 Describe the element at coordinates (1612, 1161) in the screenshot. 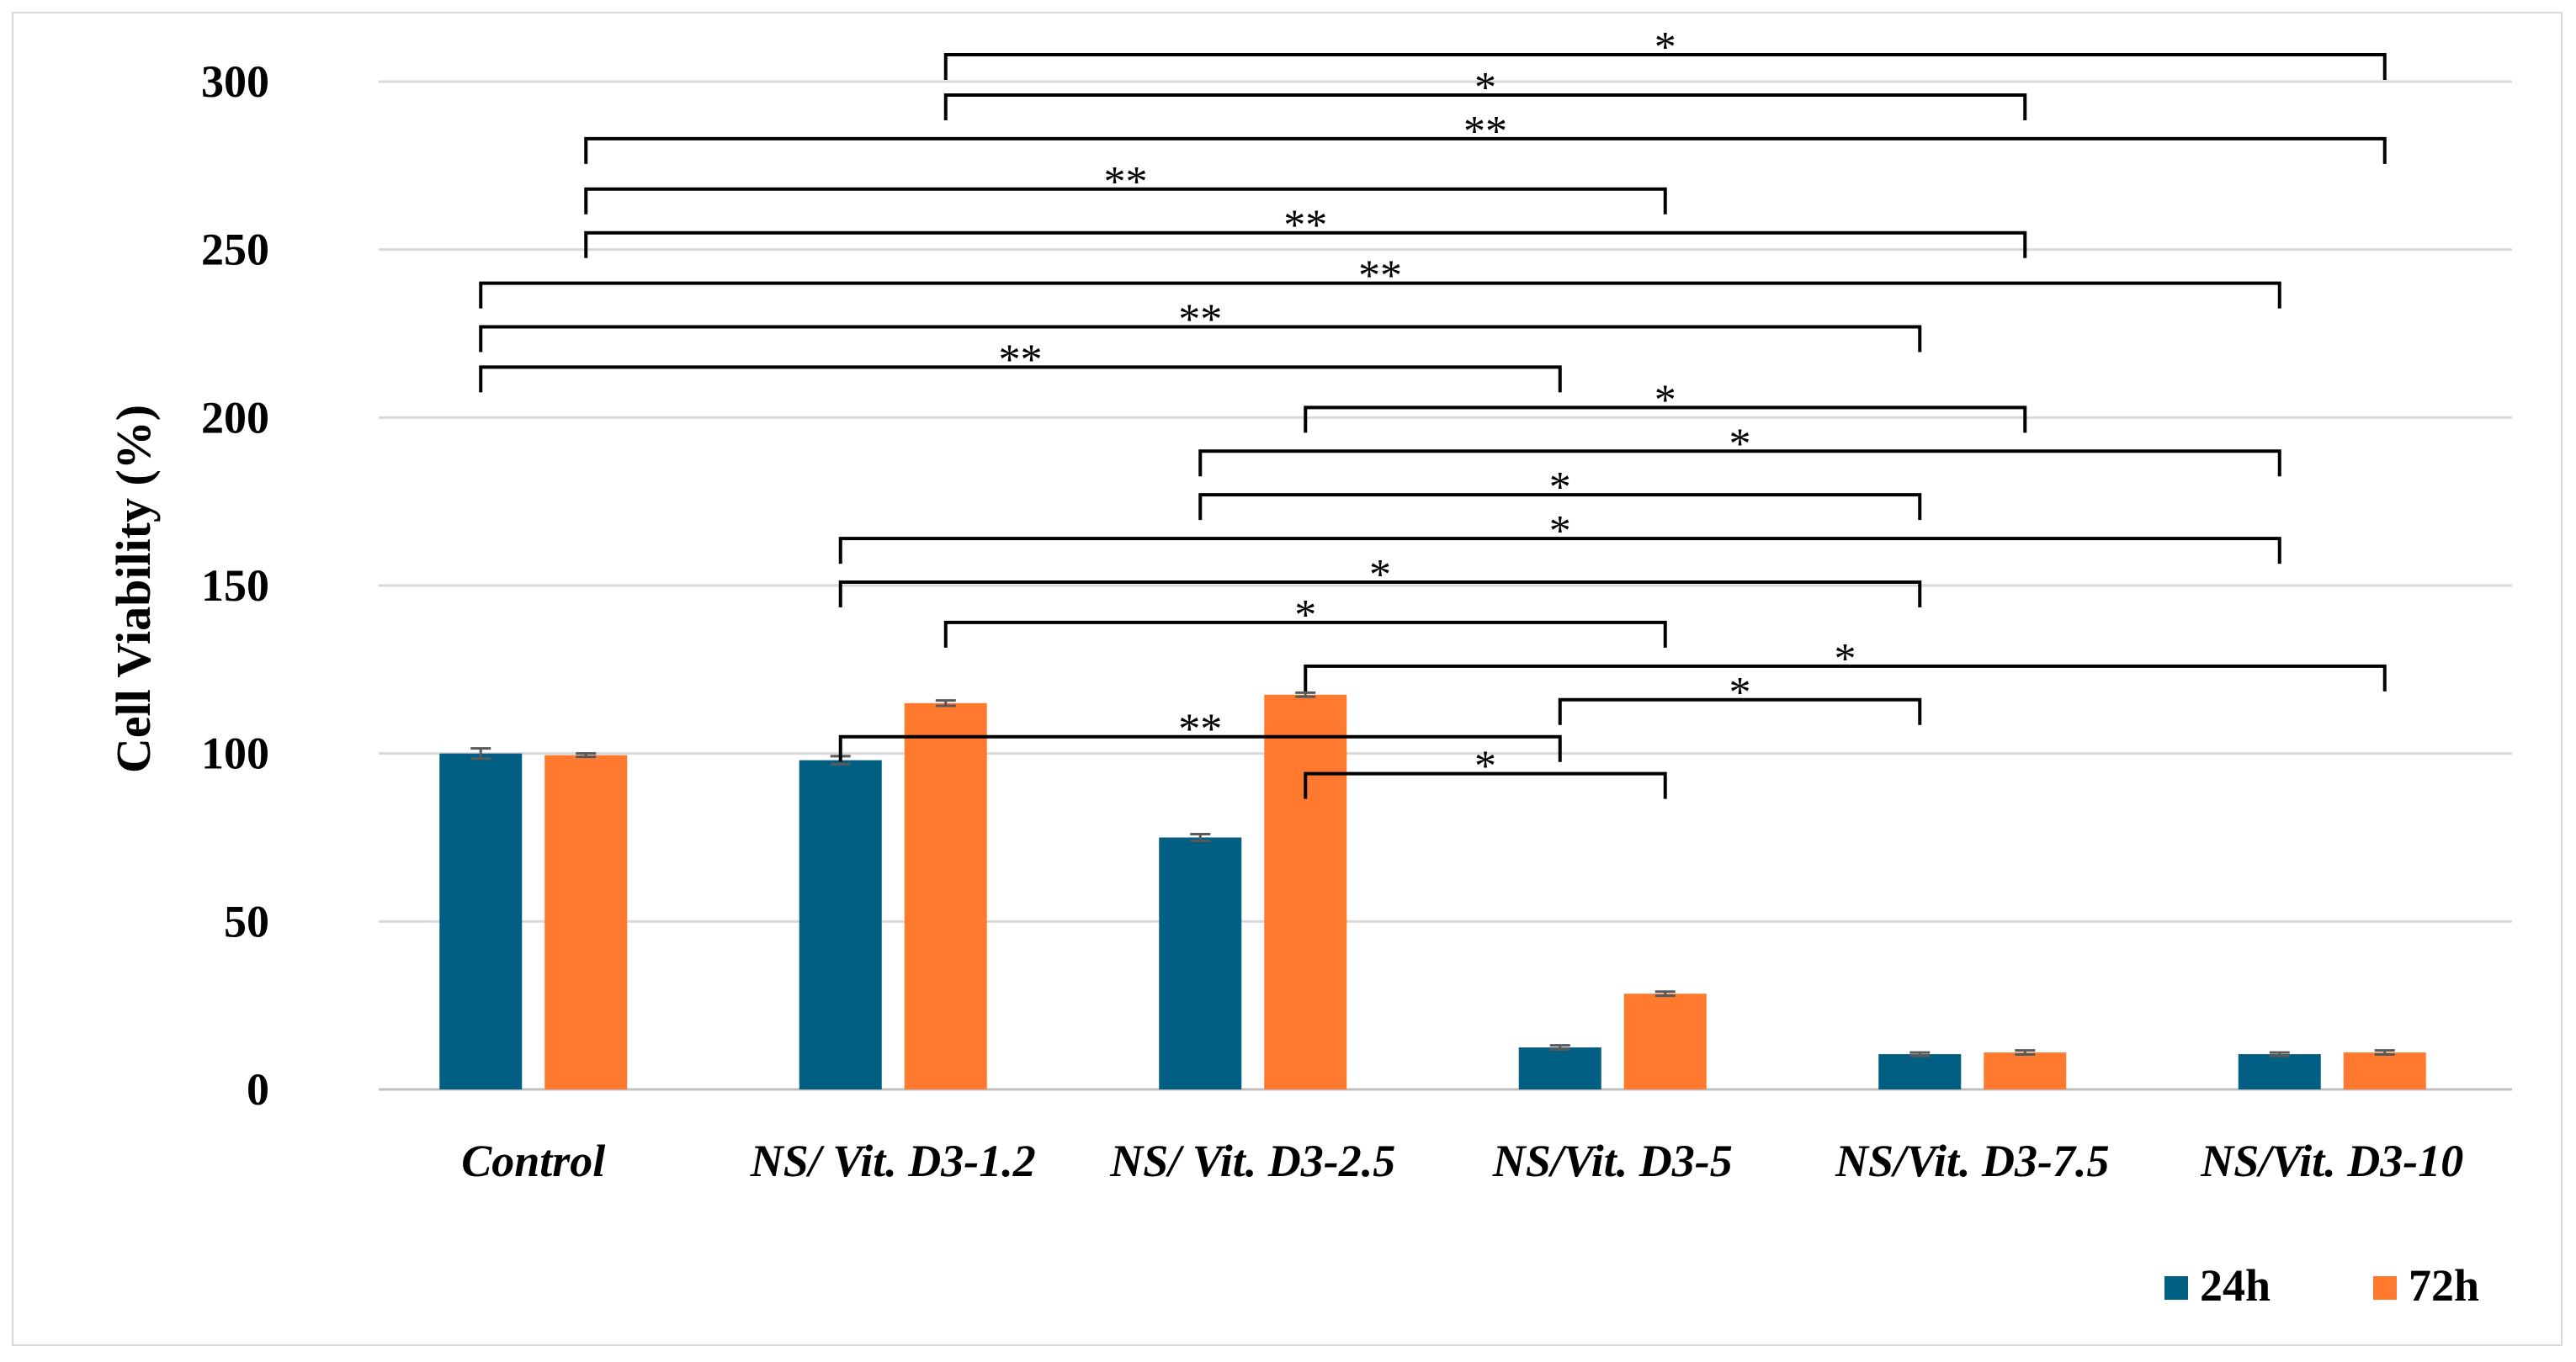

I see `category-label: NS/Vit. D3-5` at that location.